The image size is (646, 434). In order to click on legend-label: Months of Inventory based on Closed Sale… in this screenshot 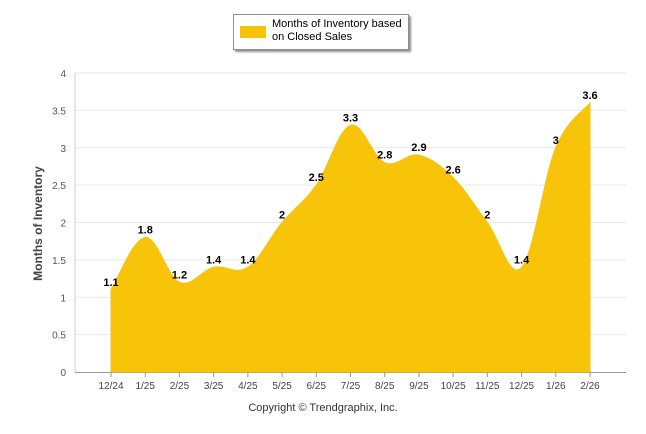, I will do `click(337, 30)`.